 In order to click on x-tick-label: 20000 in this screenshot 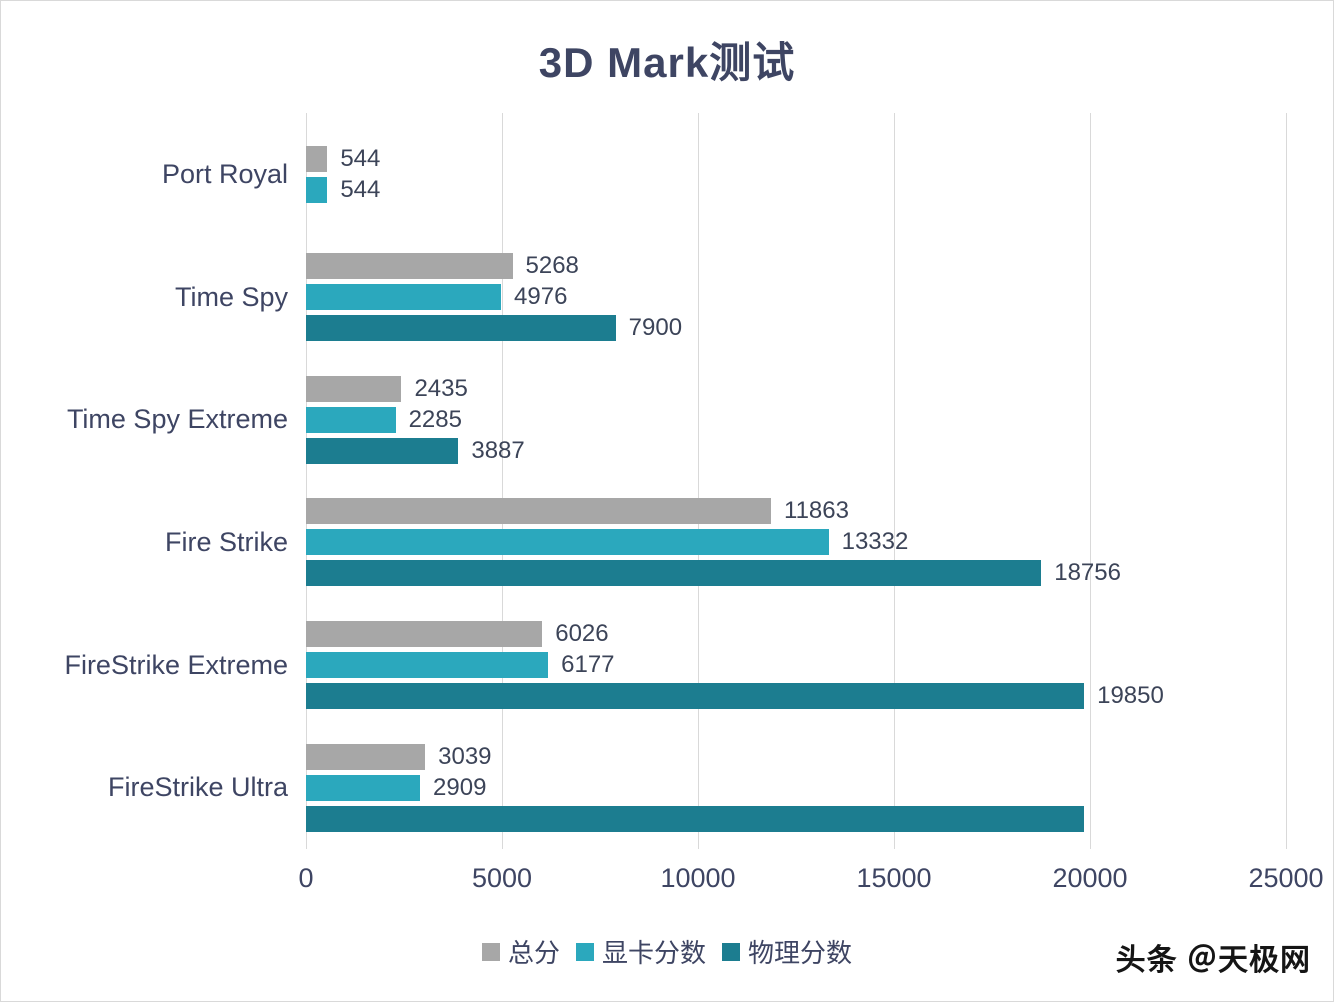, I will do `click(1090, 878)`.